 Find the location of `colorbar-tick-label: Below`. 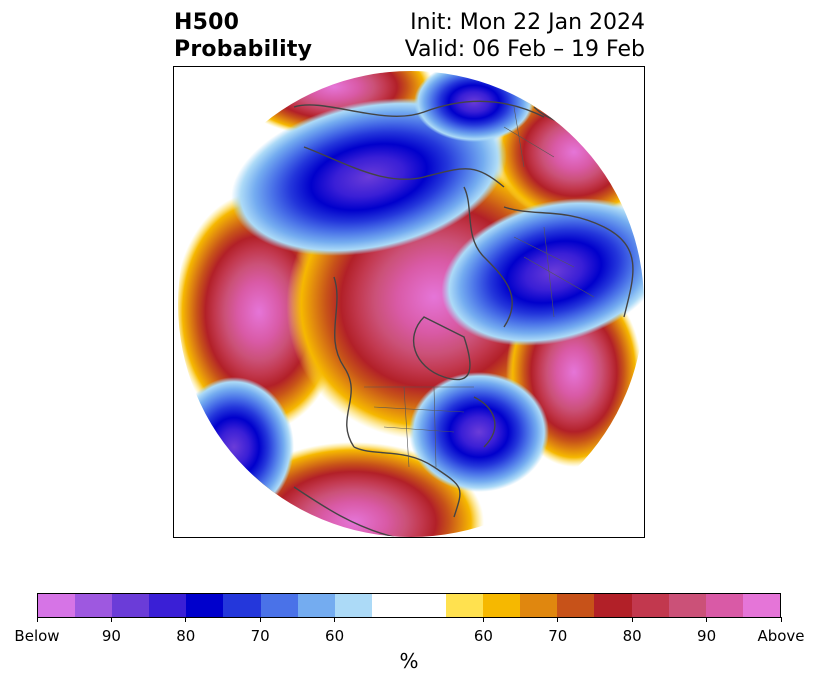

colorbar-tick-label: Below is located at coordinates (37, 636).